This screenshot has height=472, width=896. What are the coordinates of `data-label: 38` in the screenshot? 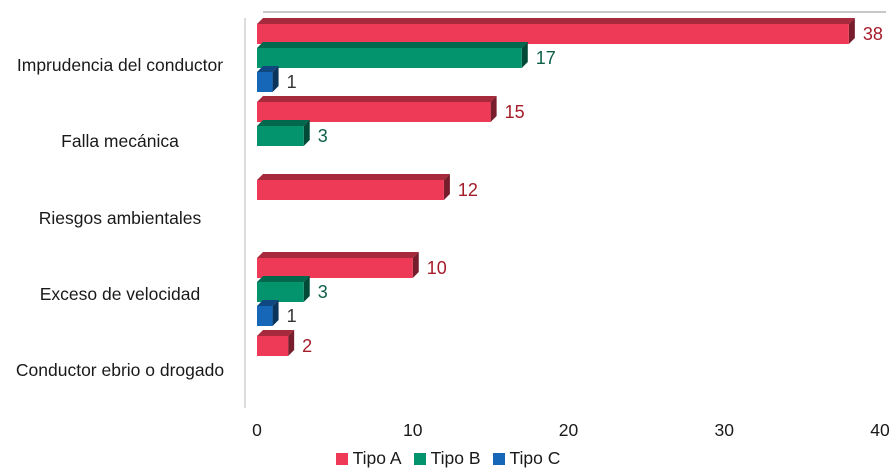 It's located at (873, 34).